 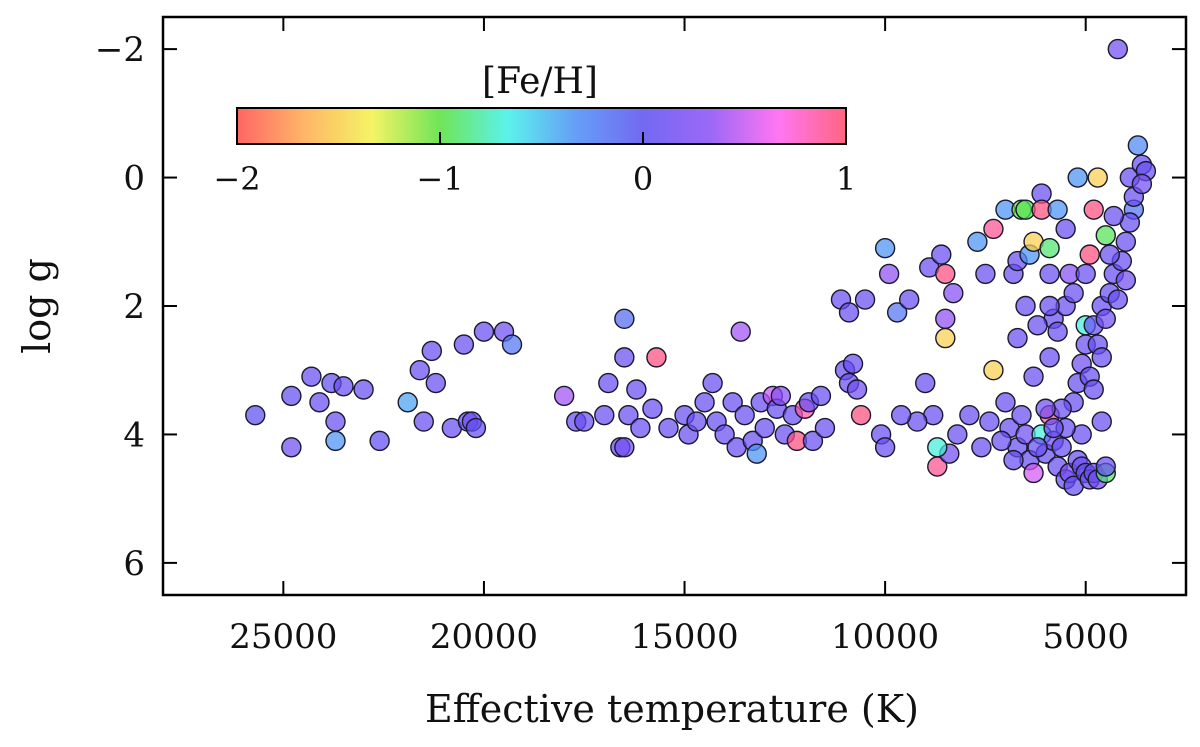 I want to click on colorbar-tick-label: −1, so click(x=439, y=179).